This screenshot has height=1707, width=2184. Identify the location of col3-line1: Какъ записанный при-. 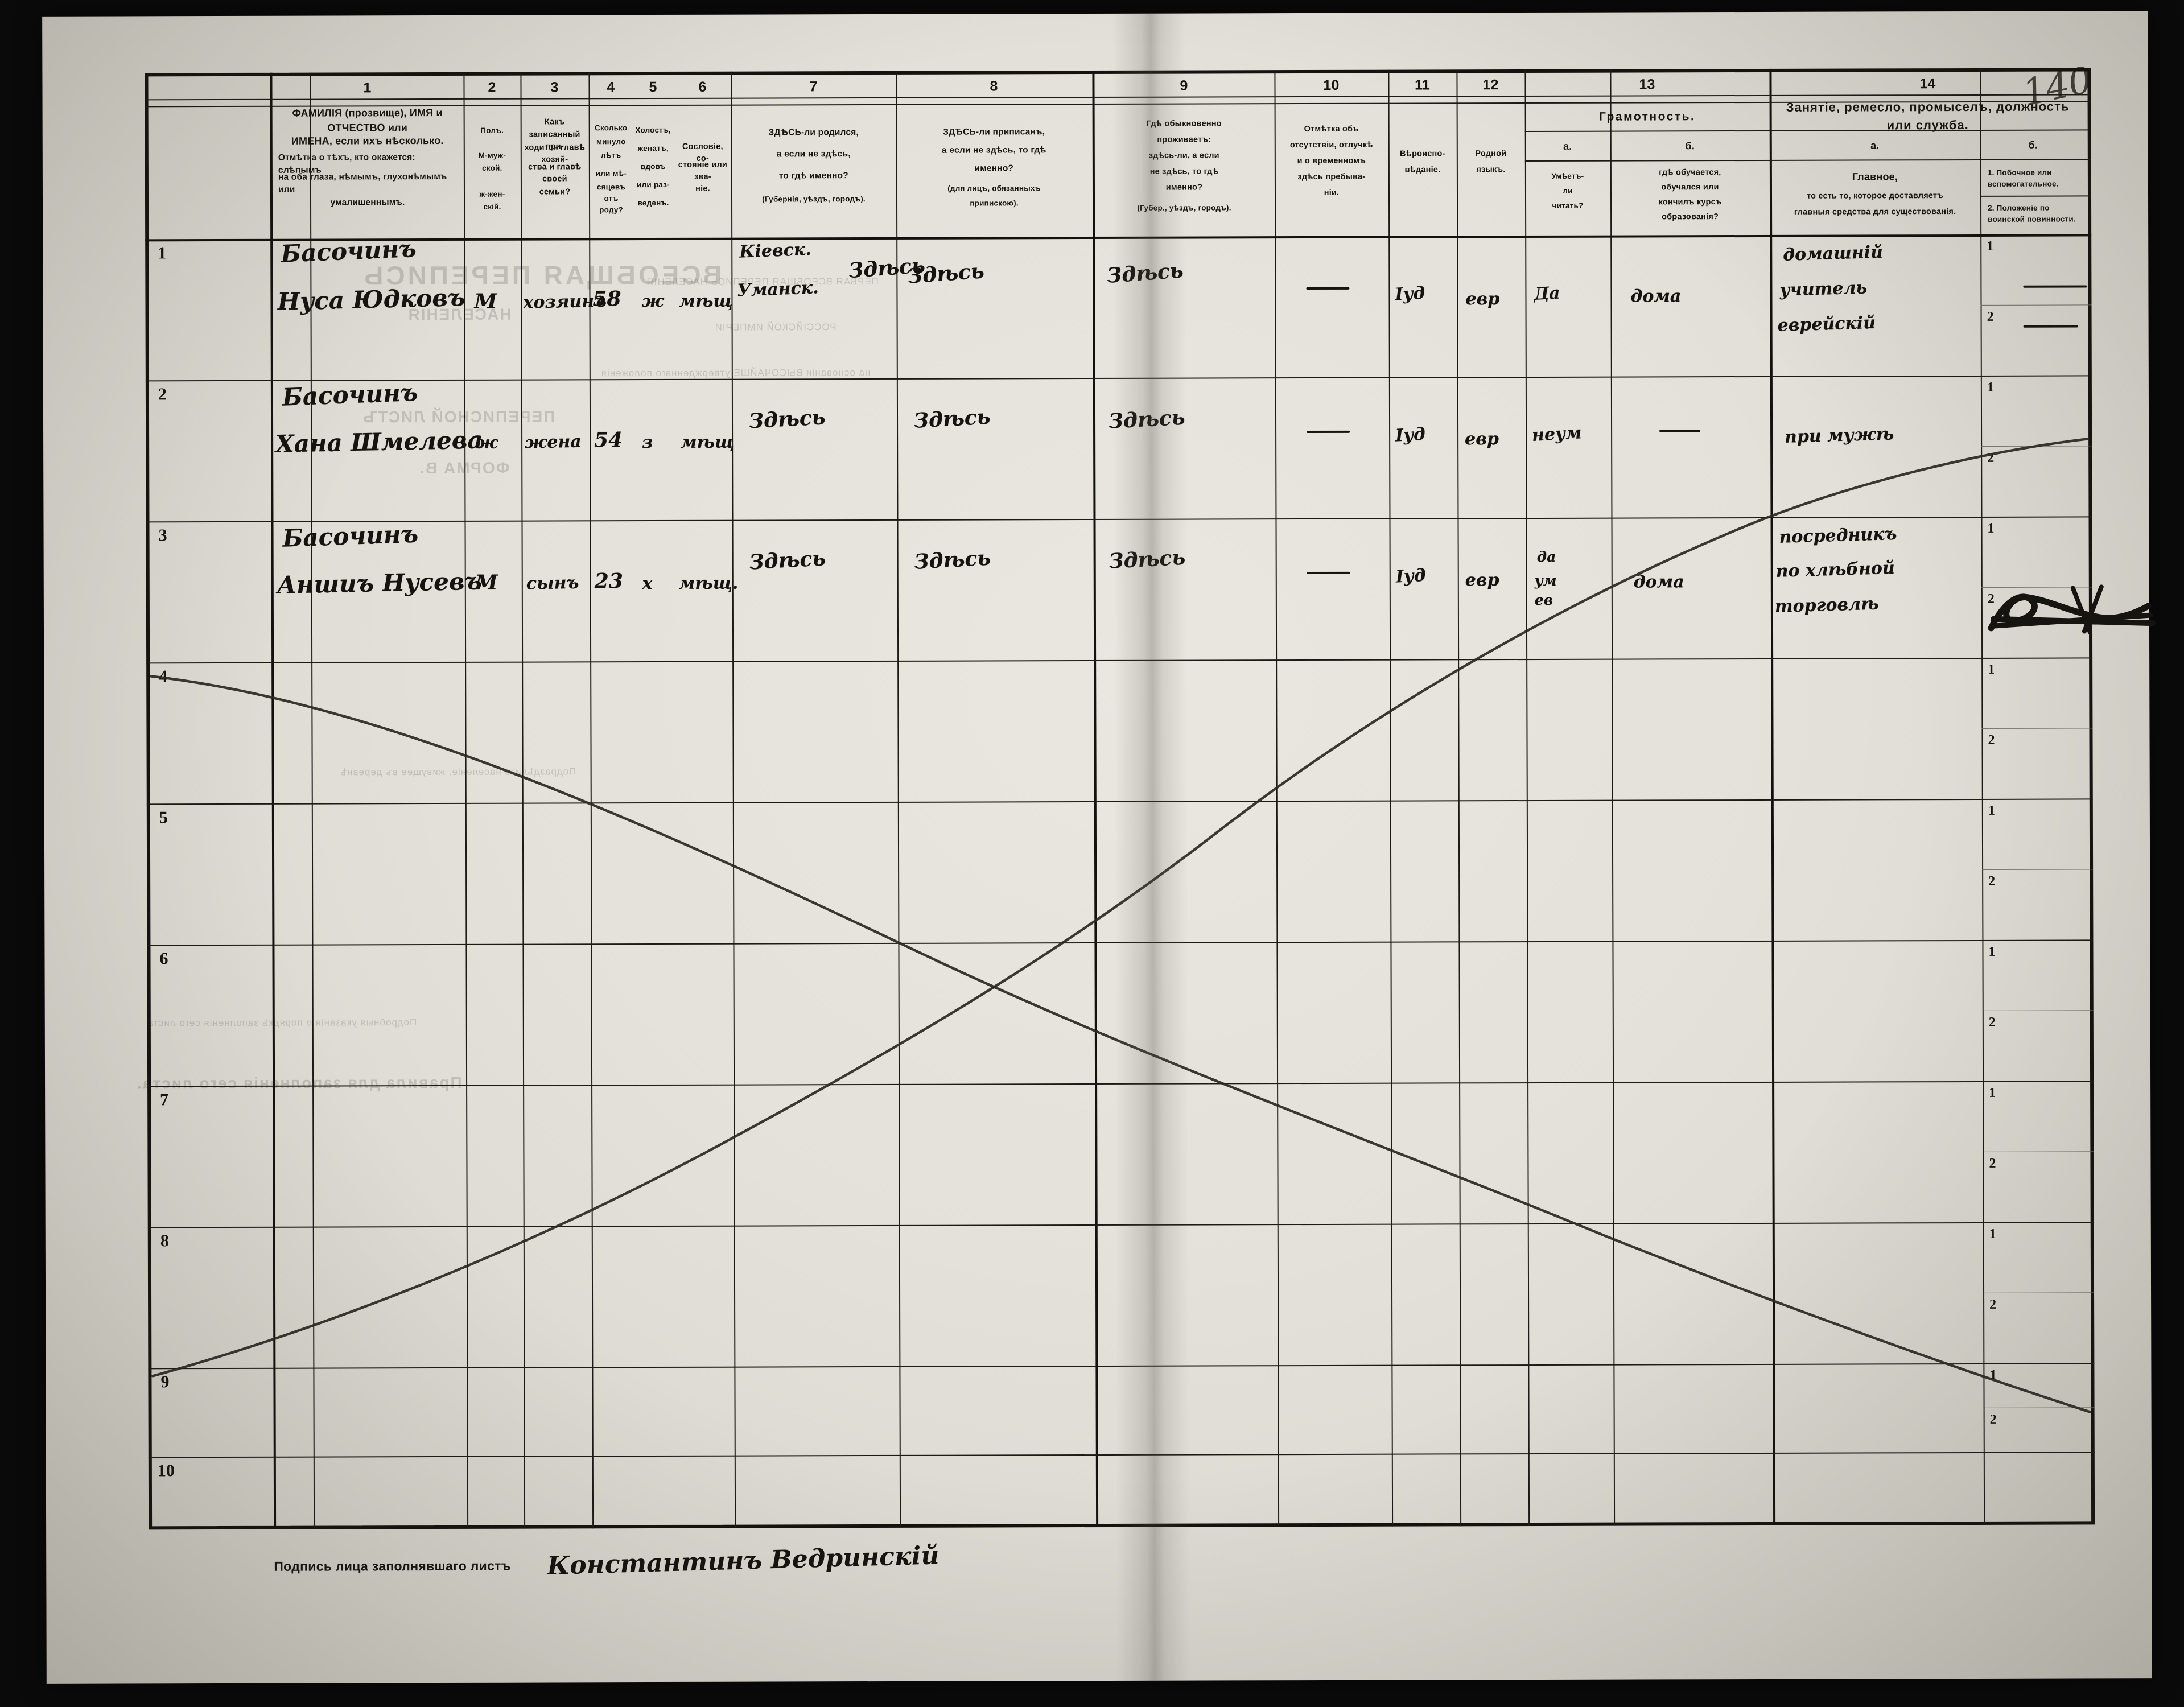
(554, 134).